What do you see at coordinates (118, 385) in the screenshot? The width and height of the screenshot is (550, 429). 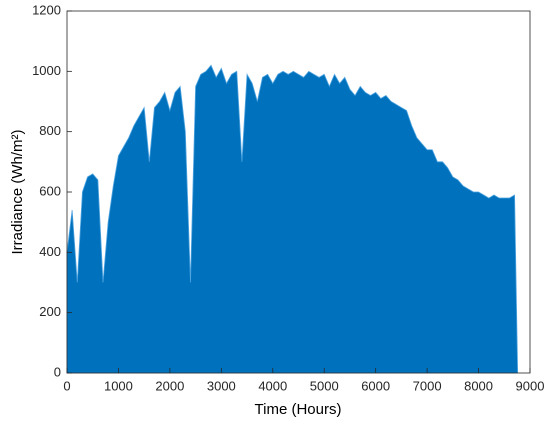 I see `x-tick-label: 1000` at bounding box center [118, 385].